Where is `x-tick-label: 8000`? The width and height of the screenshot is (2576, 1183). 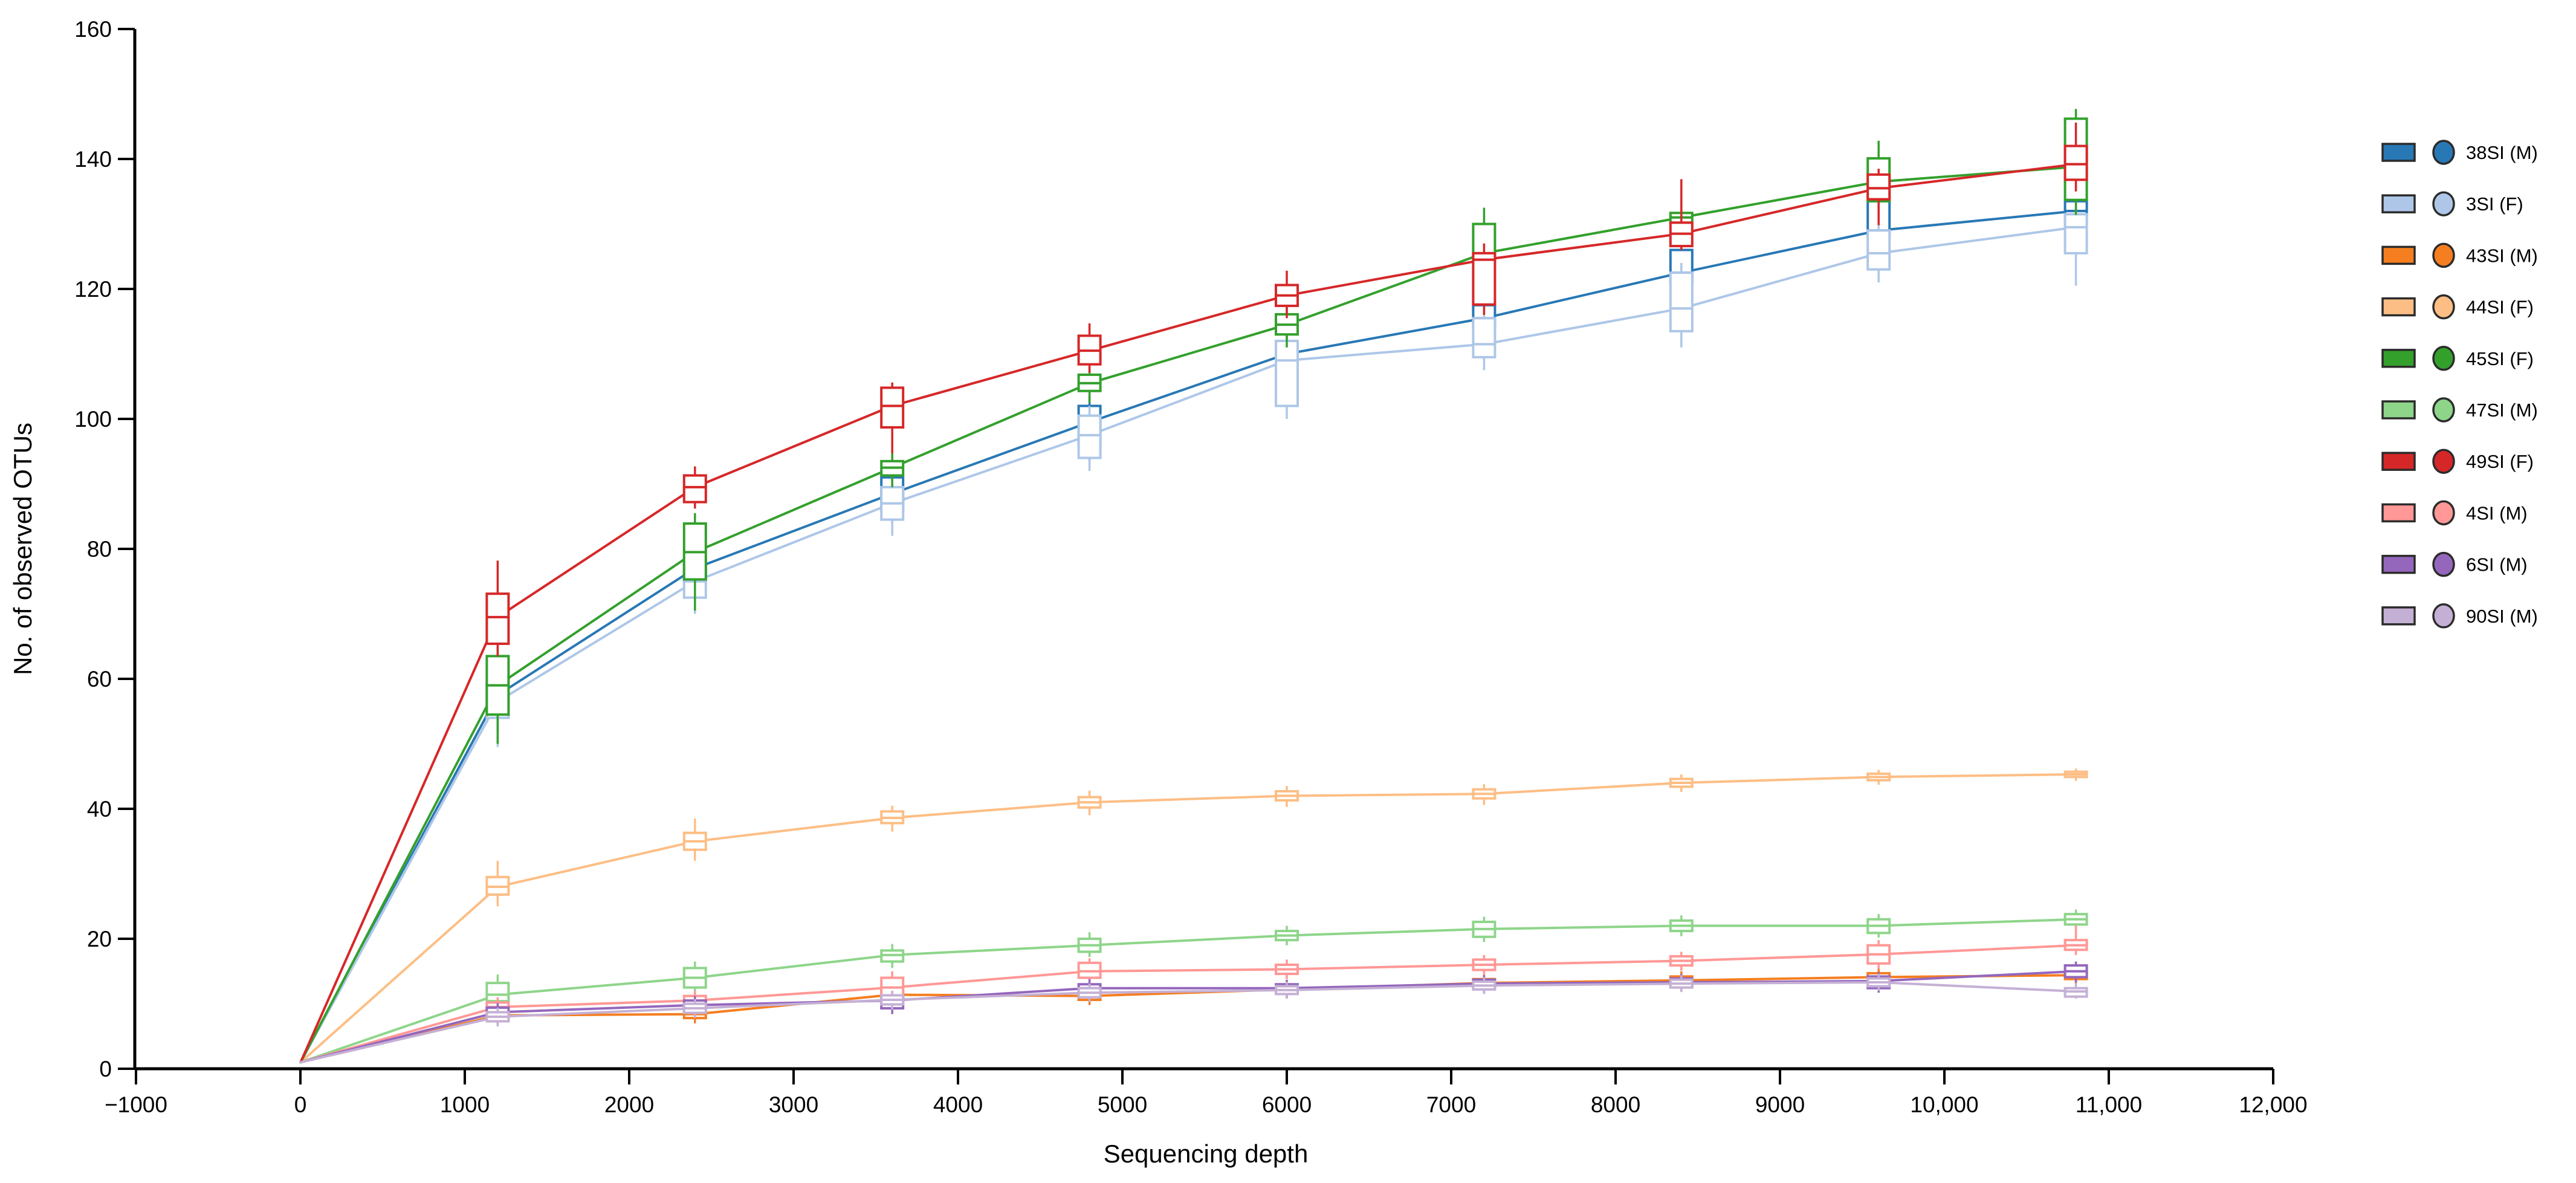
x-tick-label: 8000 is located at coordinates (1615, 1104).